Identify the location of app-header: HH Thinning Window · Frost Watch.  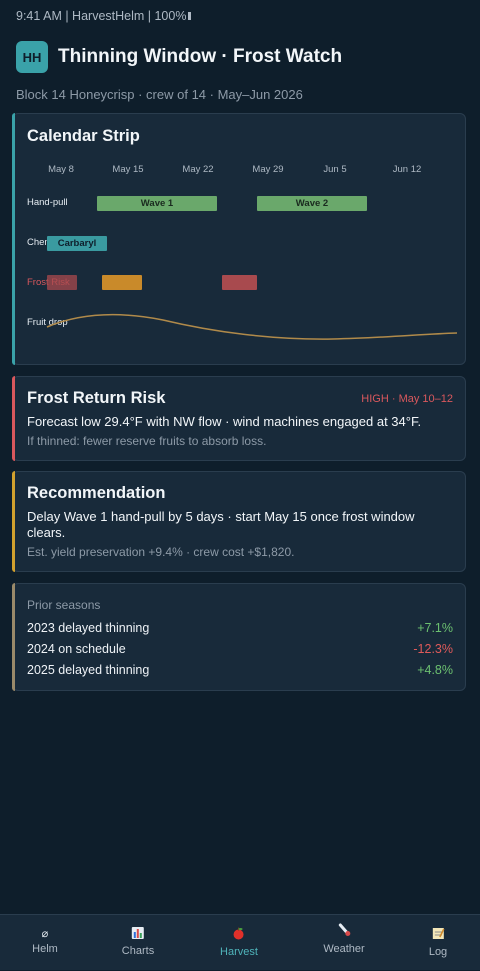
(179, 57).